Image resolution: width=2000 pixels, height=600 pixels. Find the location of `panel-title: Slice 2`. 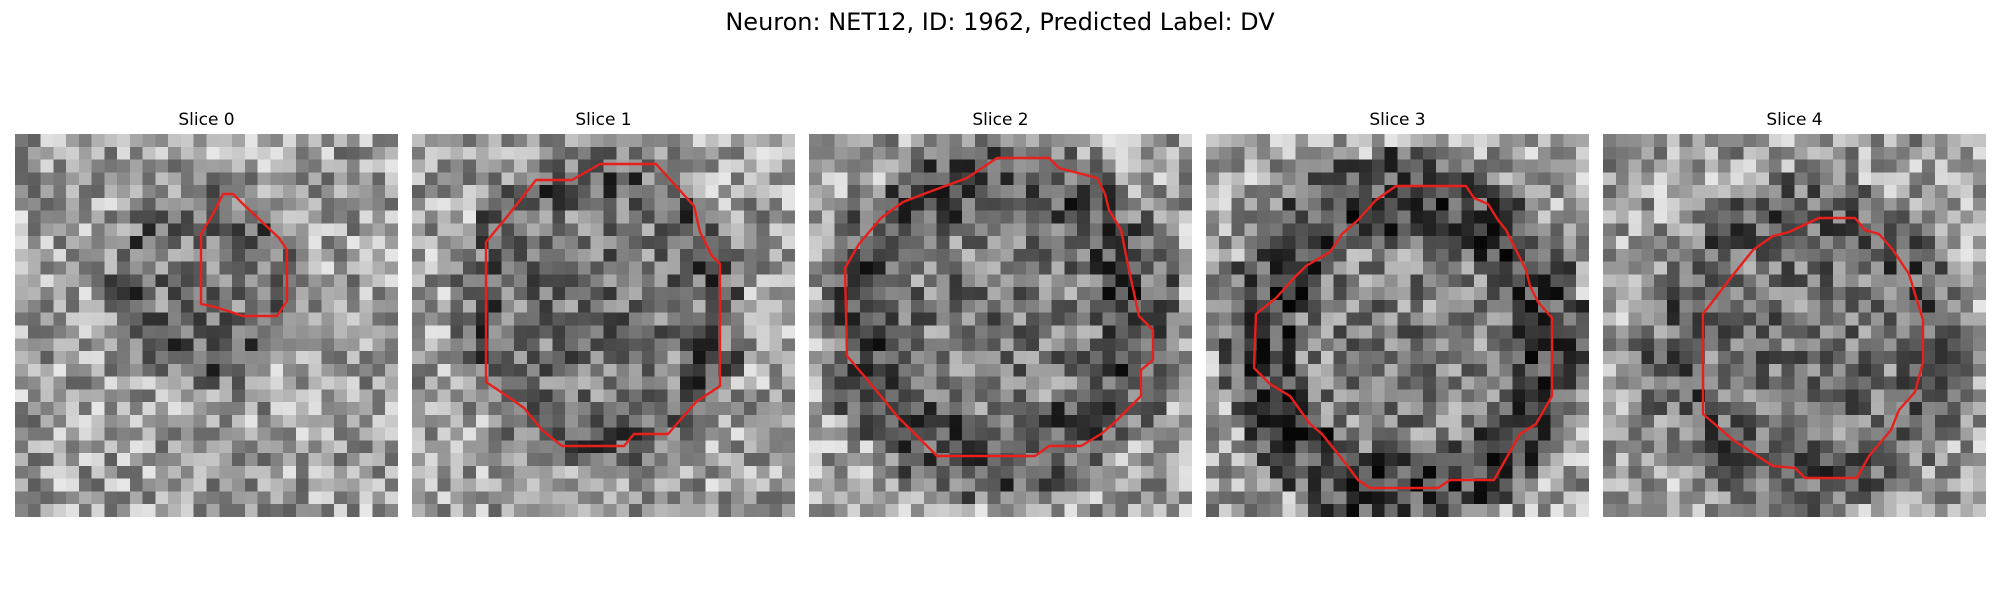

panel-title: Slice 2 is located at coordinates (1000, 120).